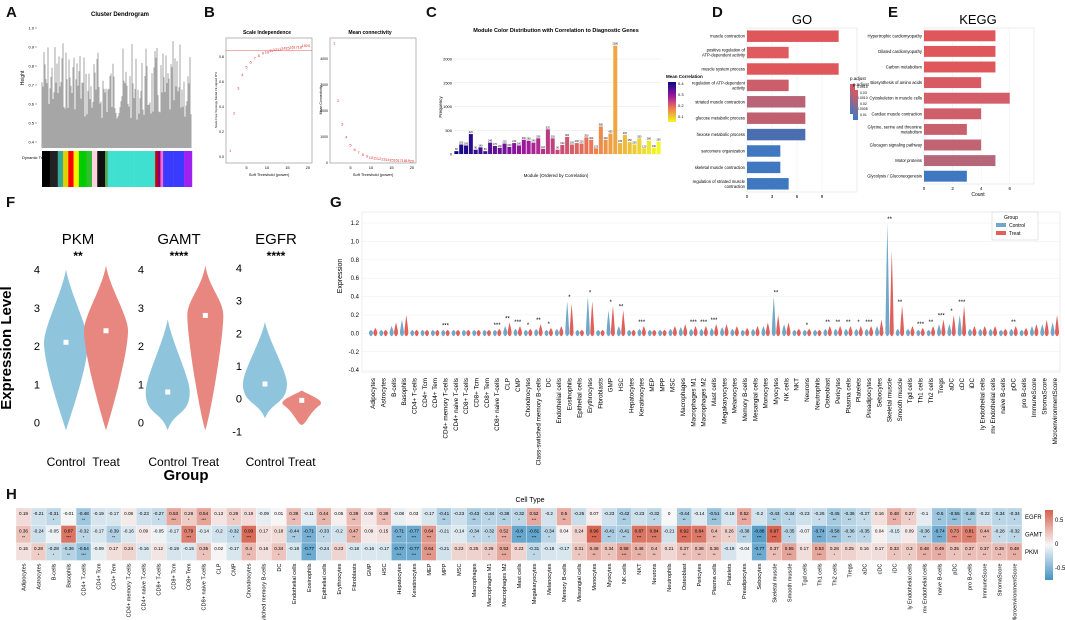  I want to click on heatmap-cell-value: 0.47, so click(353, 531).